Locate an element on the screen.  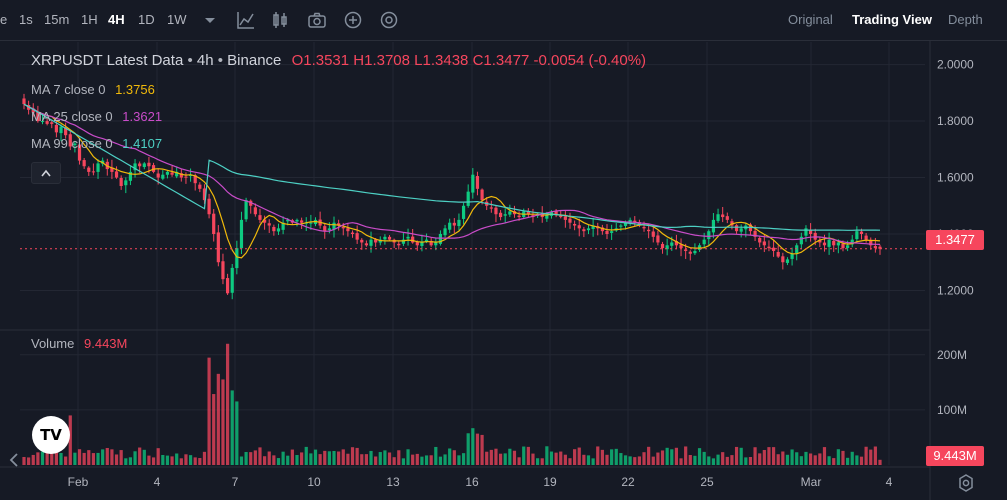
timeframe-1h: 1H is located at coordinates (89, 19).